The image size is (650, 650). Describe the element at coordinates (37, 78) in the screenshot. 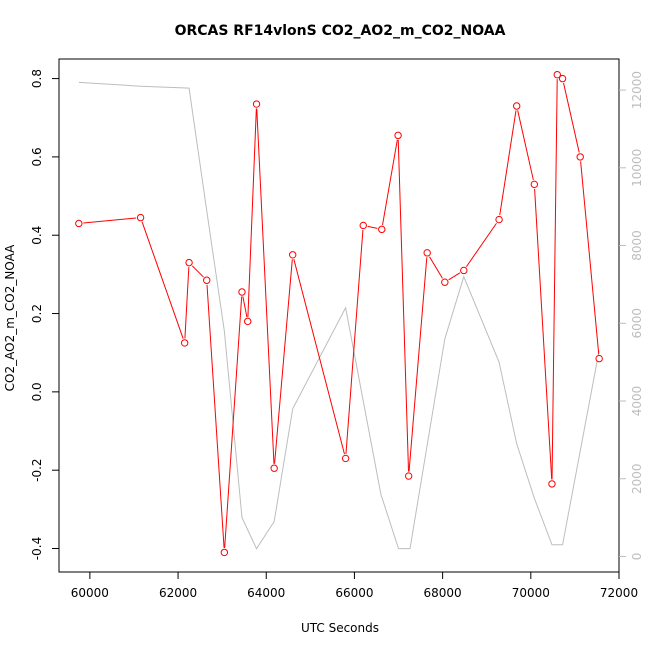

I see `y-tick-label: 0.8` at that location.